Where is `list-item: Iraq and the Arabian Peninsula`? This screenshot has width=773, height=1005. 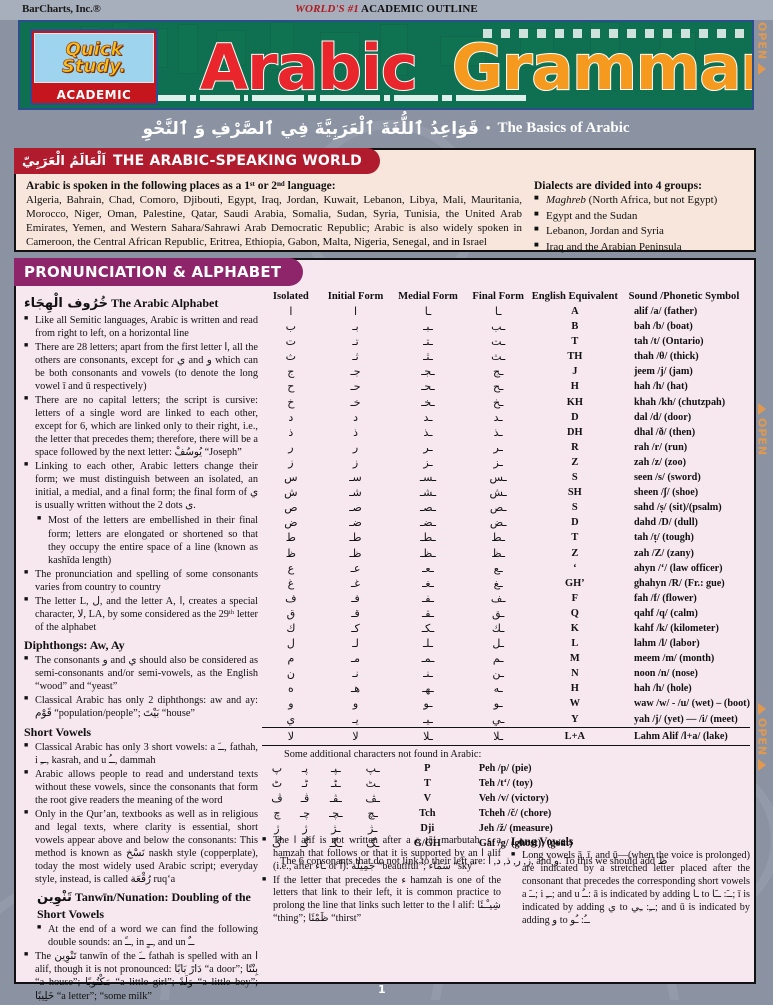
list-item: Iraq and the Arabian Peninsula is located at coordinates (643, 247).